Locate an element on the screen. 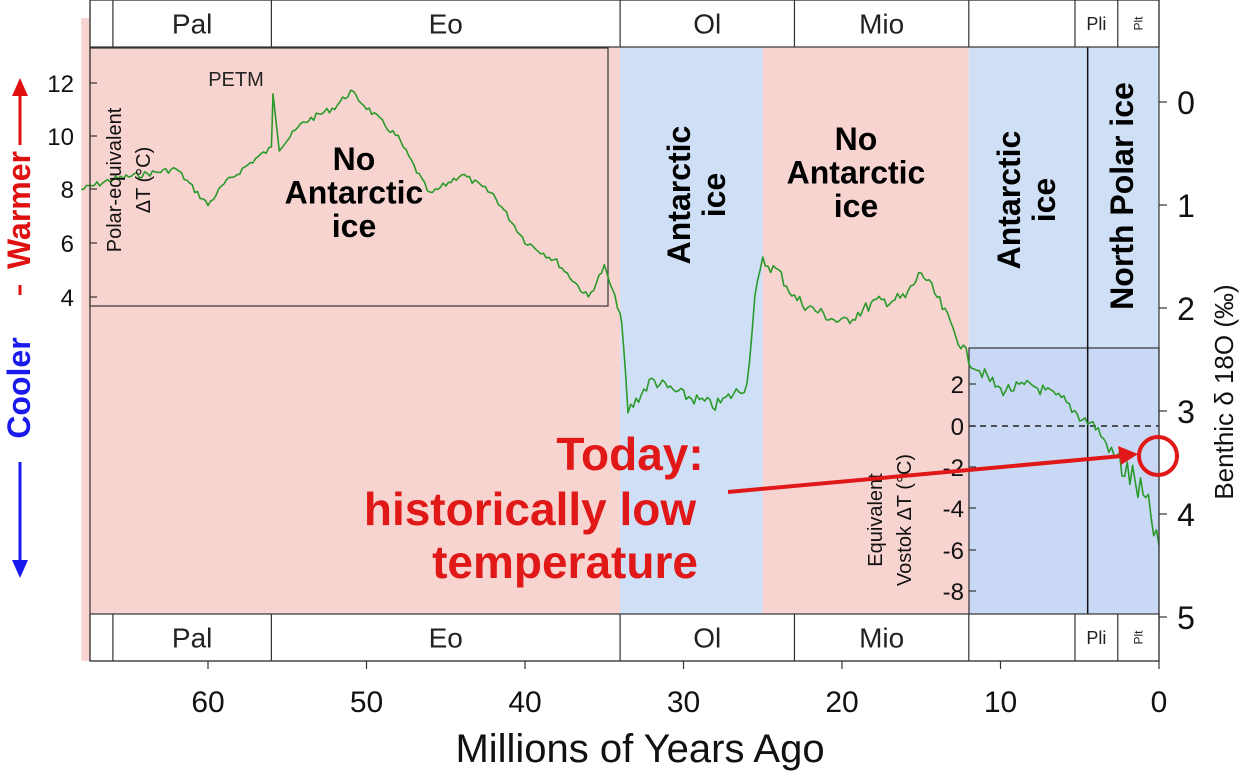 This screenshot has width=1244, height=784. region-label-antarctic-1b: ice is located at coordinates (714, 195).